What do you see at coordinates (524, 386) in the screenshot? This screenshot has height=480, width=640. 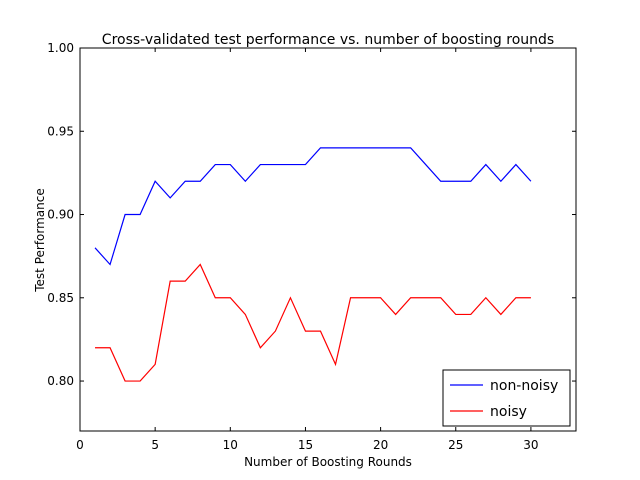 I see `legend-label-non-noisy: non-noisy` at bounding box center [524, 386].